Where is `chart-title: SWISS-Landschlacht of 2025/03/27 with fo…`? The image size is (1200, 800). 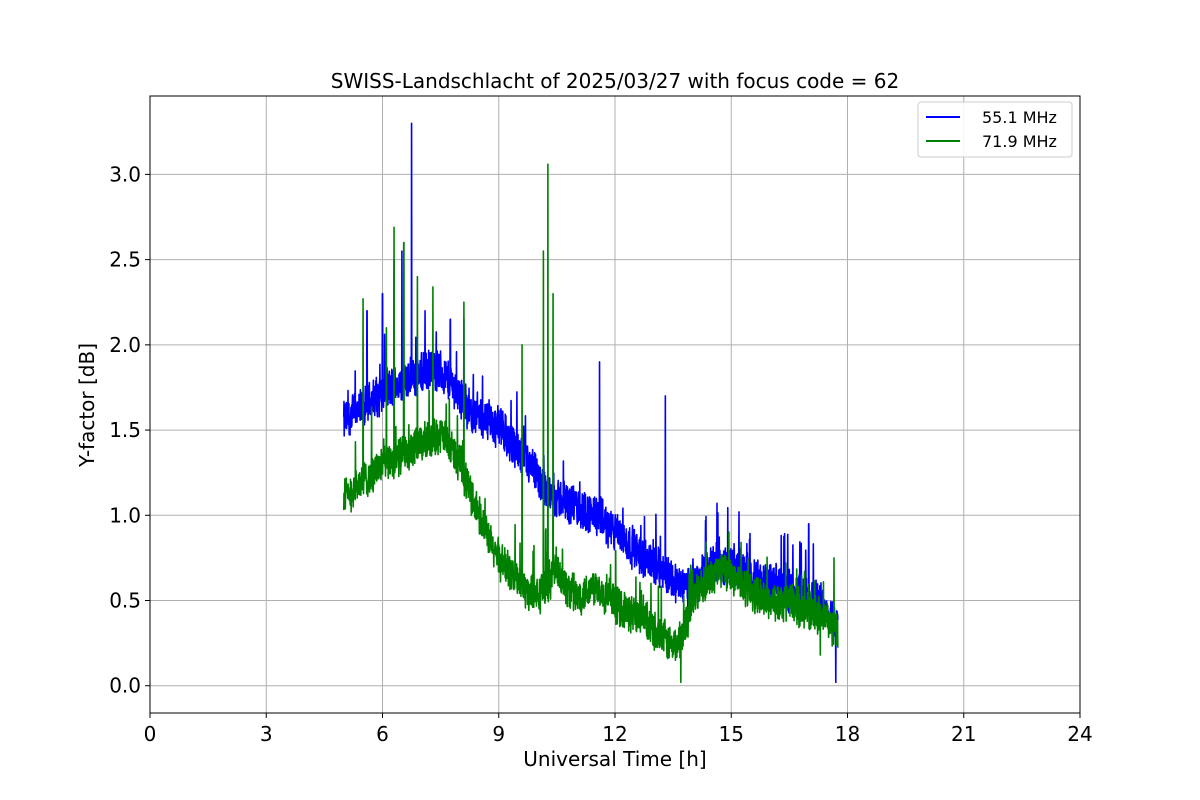
chart-title: SWISS-Landschlacht of 2025/03/27 with fo… is located at coordinates (615, 81).